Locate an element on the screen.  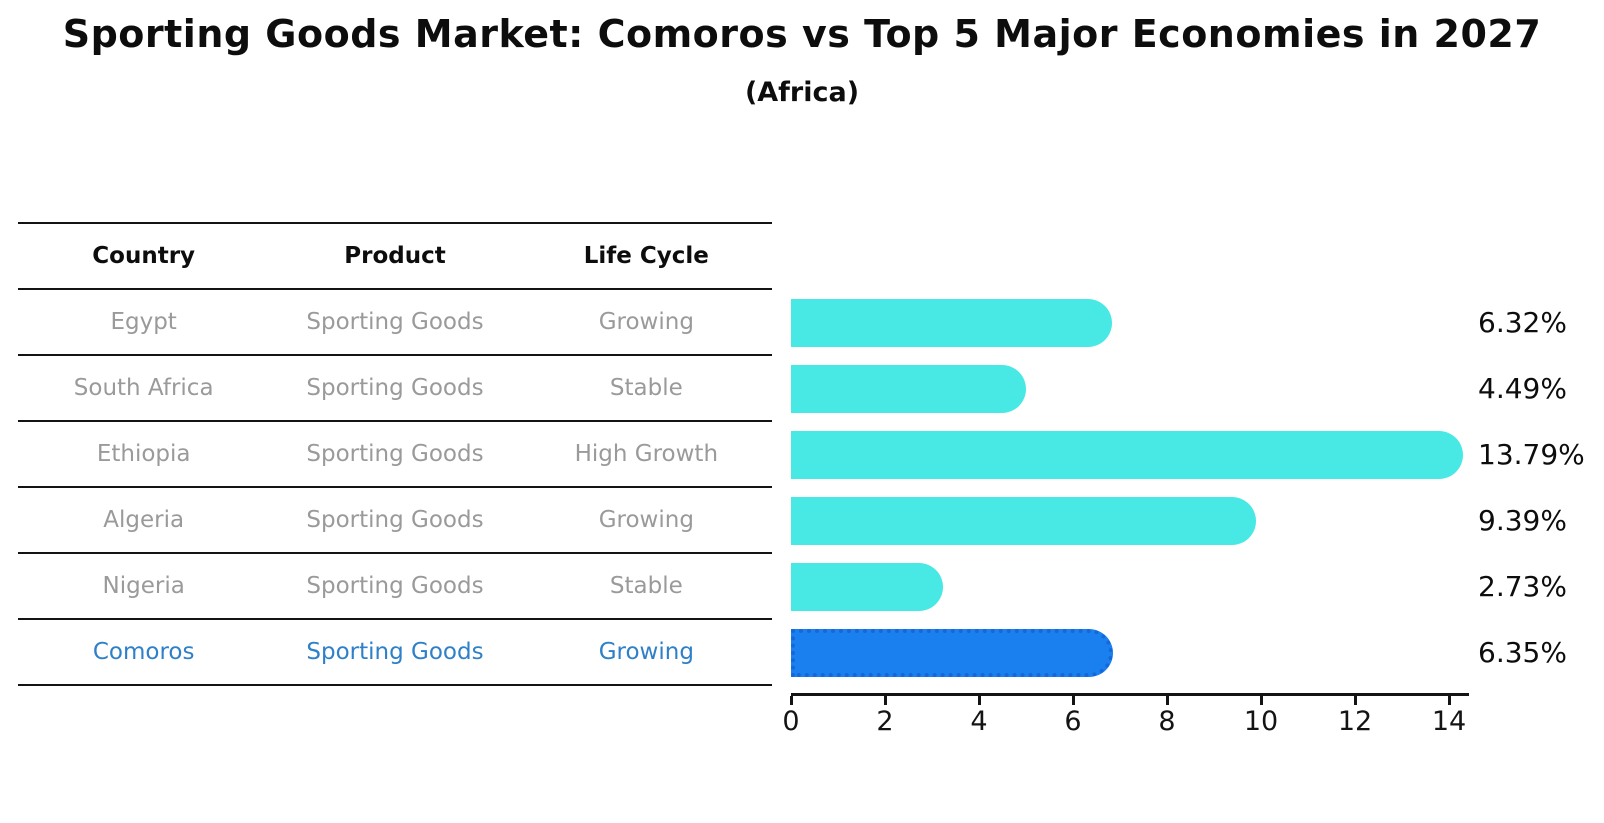
bar-value-label: 2.73% is located at coordinates (1522, 586).